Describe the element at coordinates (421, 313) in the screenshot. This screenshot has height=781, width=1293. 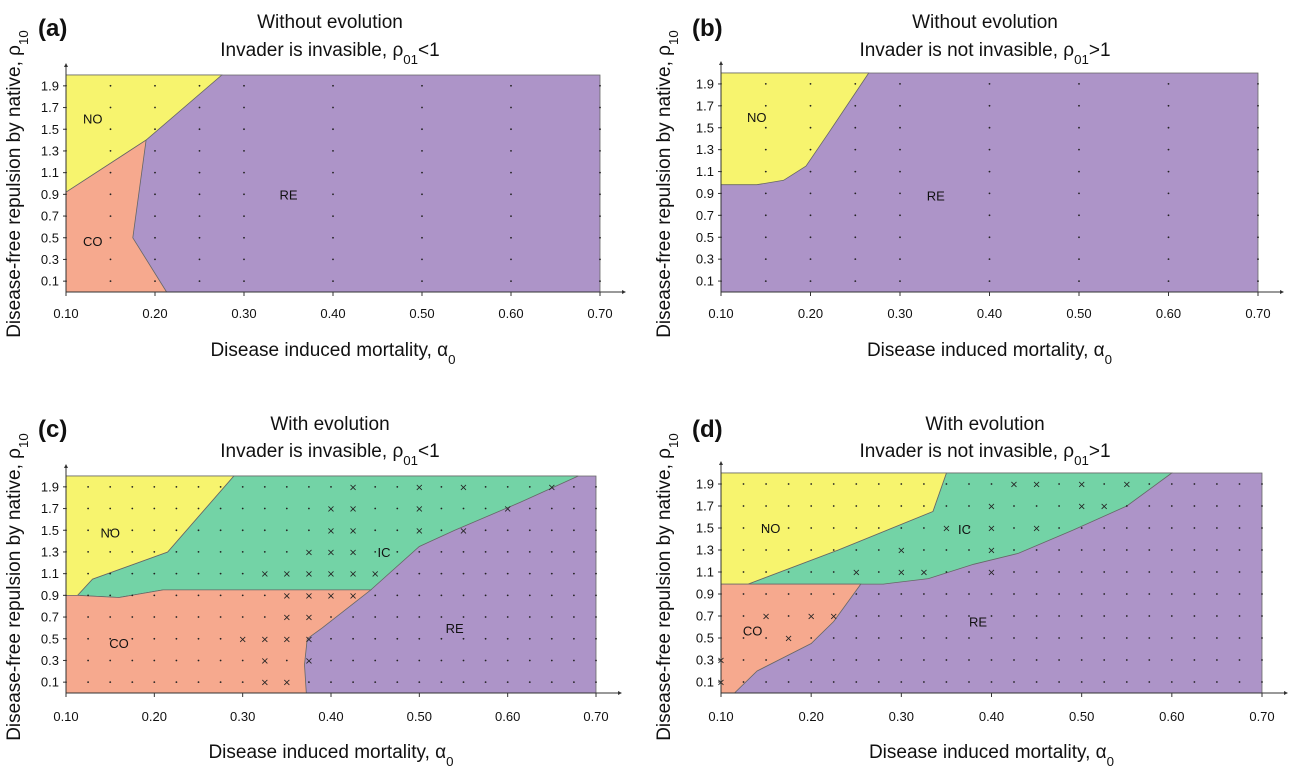
I see `x-tick-label: 0.50` at that location.